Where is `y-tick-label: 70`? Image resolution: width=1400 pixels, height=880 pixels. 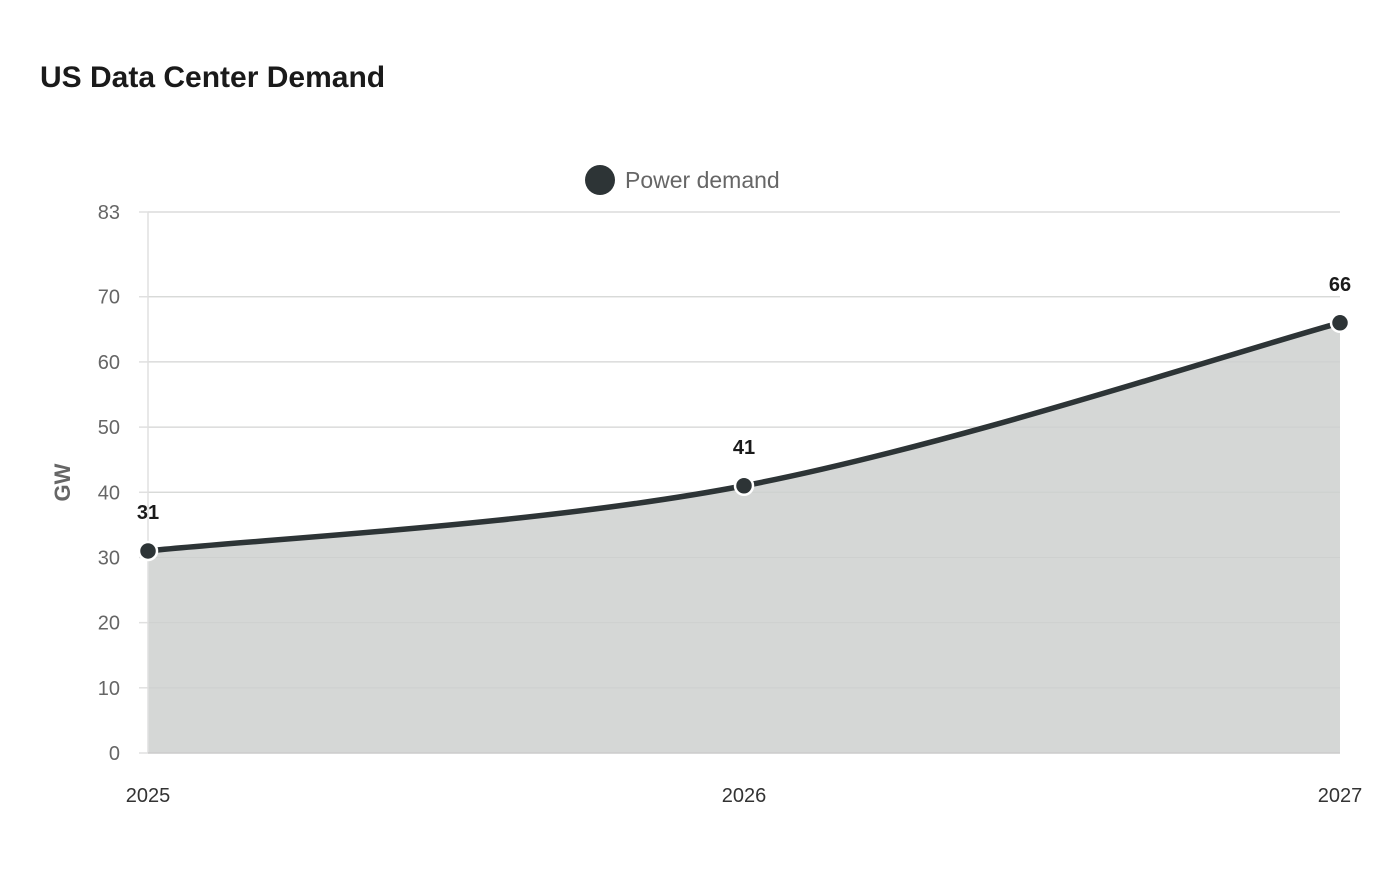 y-tick-label: 70 is located at coordinates (109, 298).